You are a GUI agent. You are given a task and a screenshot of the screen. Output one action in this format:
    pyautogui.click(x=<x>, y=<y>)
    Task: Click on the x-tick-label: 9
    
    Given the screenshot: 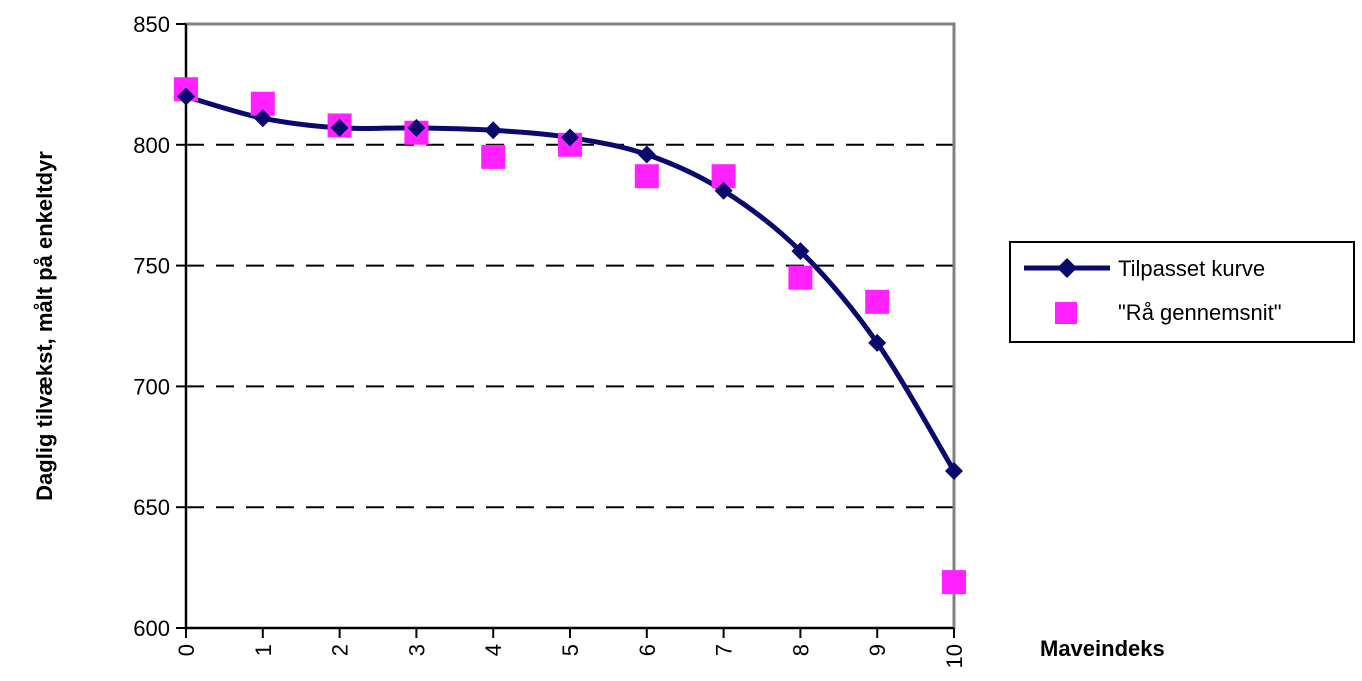 What is the action you would take?
    pyautogui.click(x=877, y=650)
    